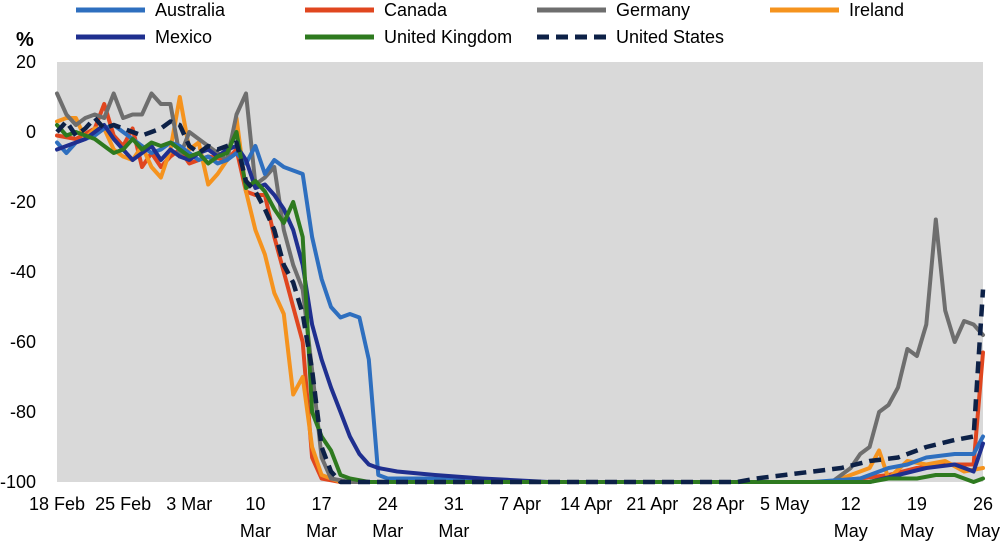 This screenshot has width=1000, height=546. Describe the element at coordinates (183, 37) in the screenshot. I see `legend-label: Mexico` at that location.